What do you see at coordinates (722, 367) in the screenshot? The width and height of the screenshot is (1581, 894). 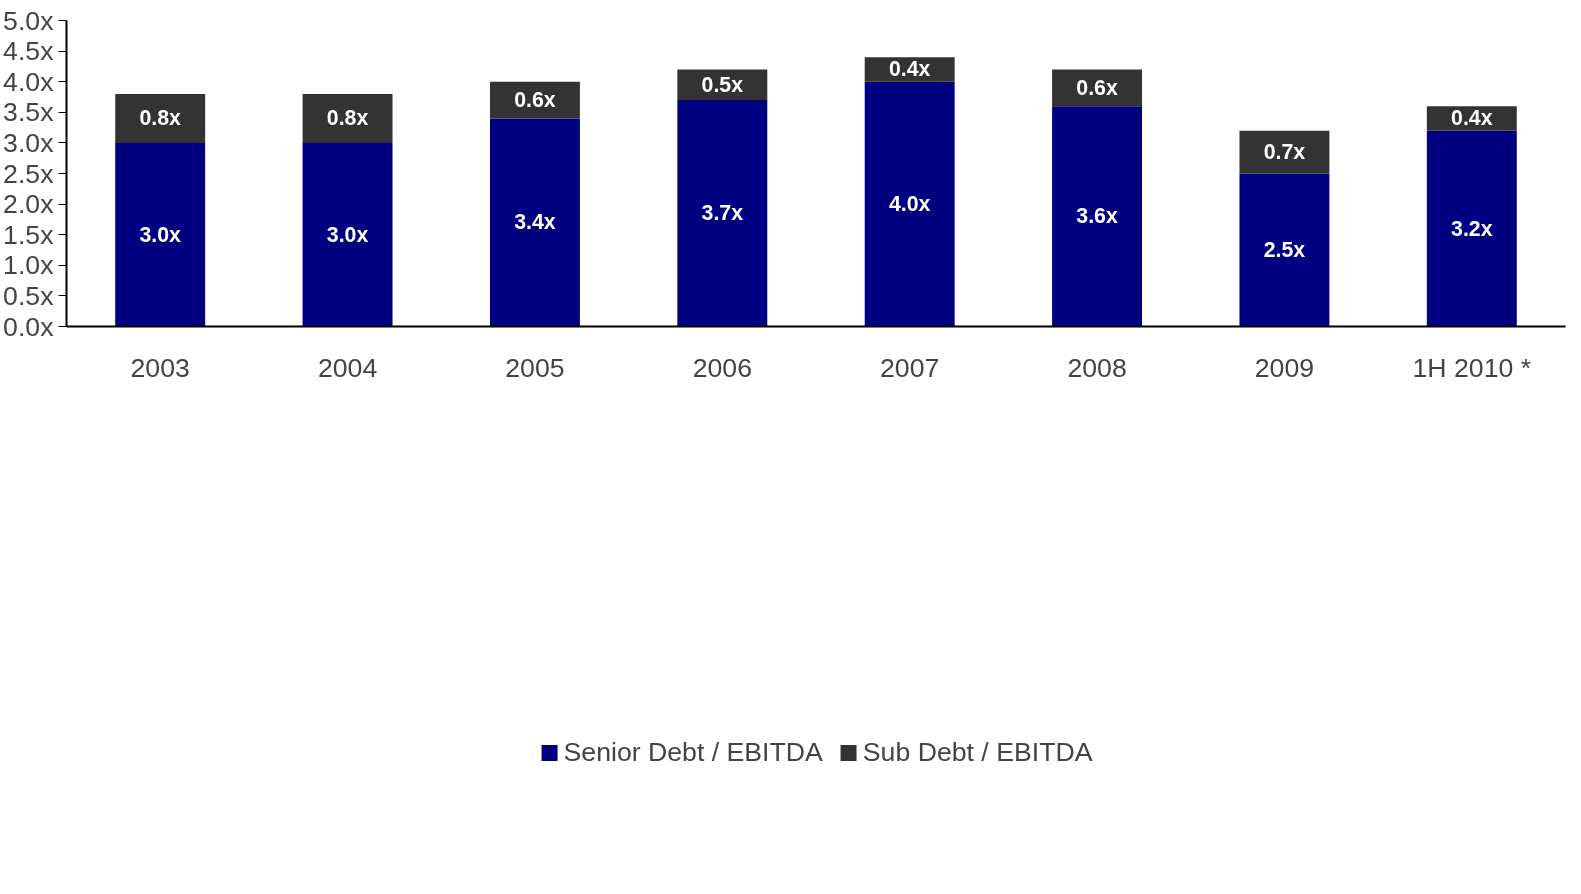 I see `x-tick-label: 2006` at bounding box center [722, 367].